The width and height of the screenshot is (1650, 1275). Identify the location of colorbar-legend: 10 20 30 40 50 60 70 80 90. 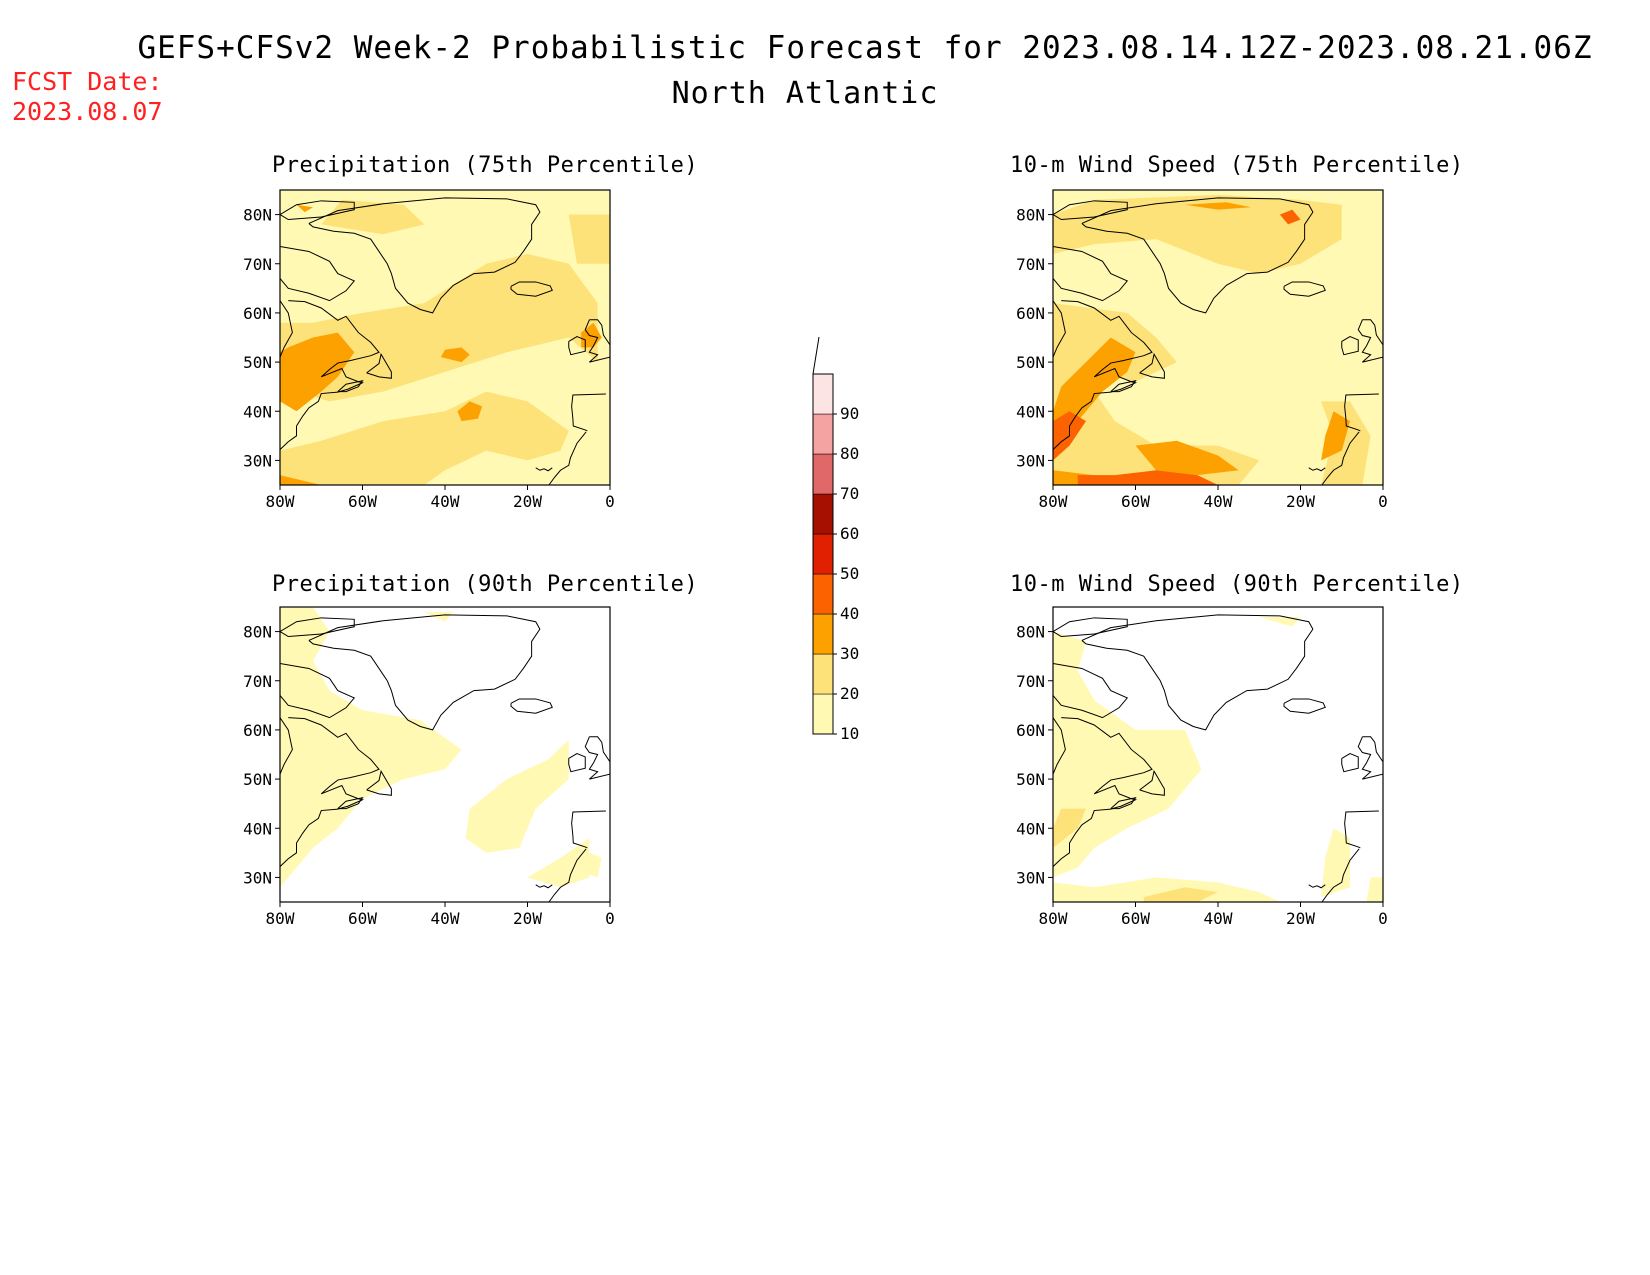
(830, 539).